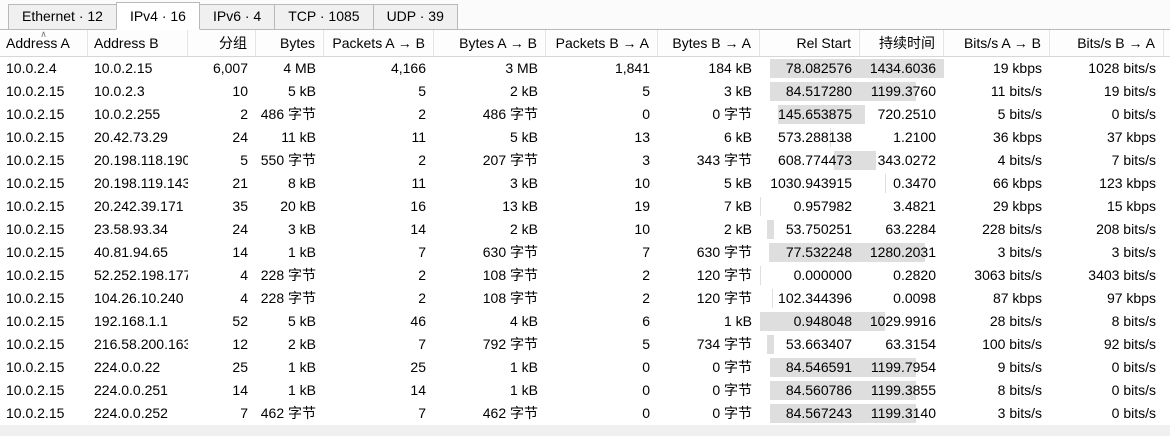 The width and height of the screenshot is (1170, 436). What do you see at coordinates (418, 206) in the screenshot?
I see `cell-packets-a-to-b: 16` at bounding box center [418, 206].